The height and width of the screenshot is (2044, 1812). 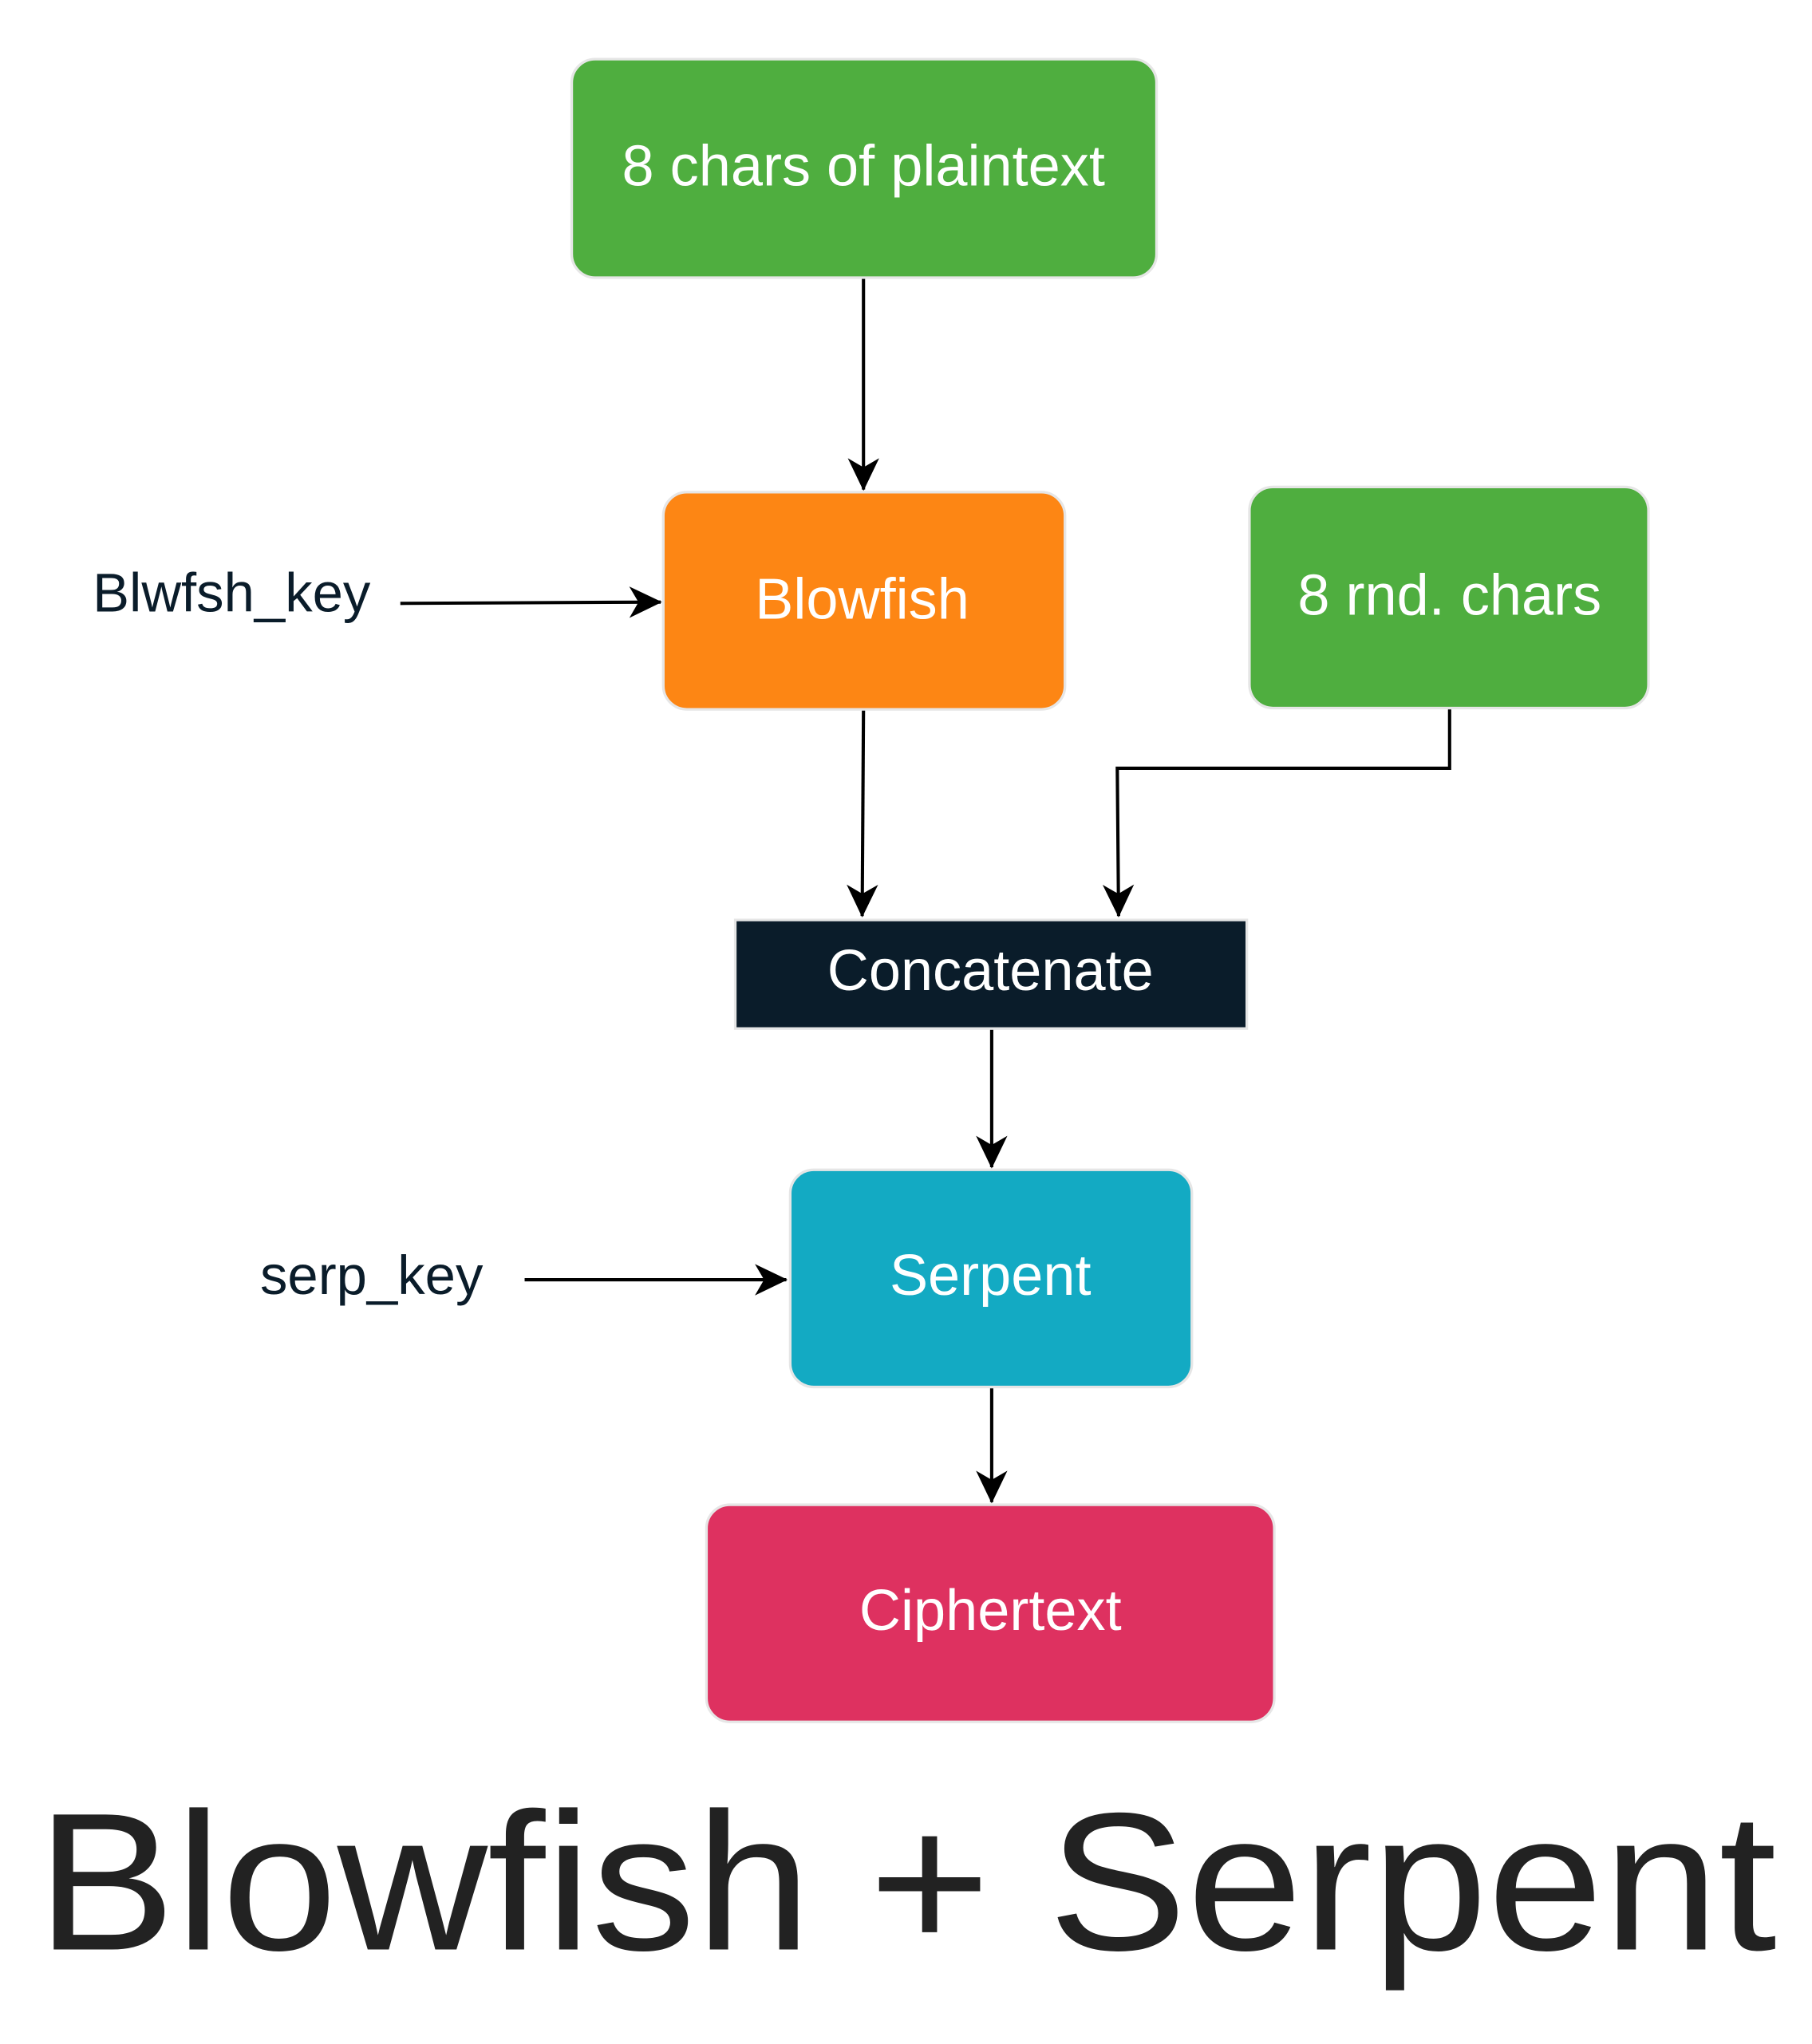 I want to click on node-label: Ciphertext, so click(x=990, y=1611).